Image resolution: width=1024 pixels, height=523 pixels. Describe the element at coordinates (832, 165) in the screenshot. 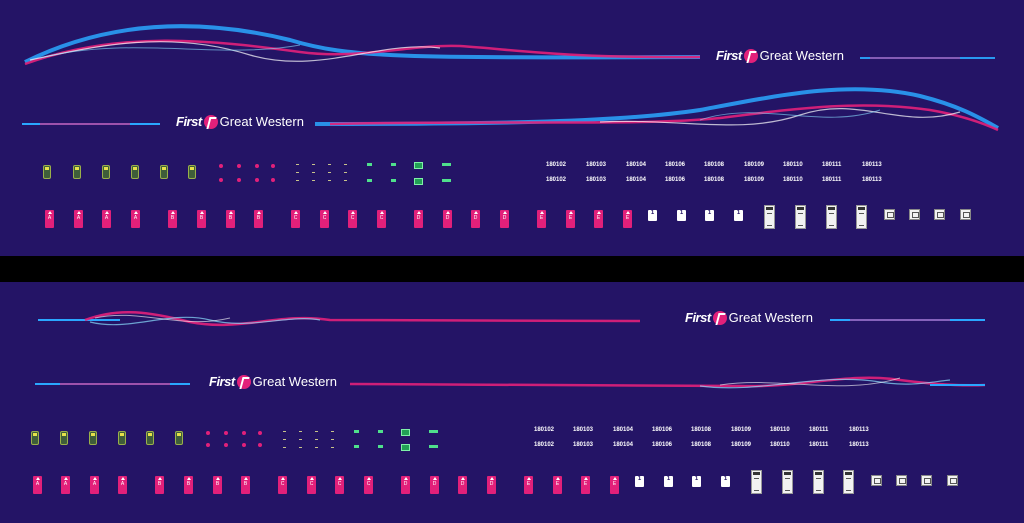

I see `unit-number: 180111` at that location.